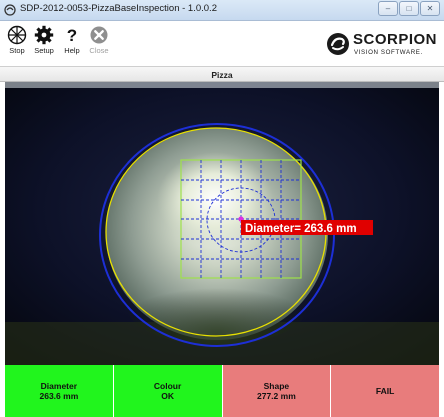 Image resolution: width=444 pixels, height=417 pixels. I want to click on minimize-icon: –, so click(388, 8).